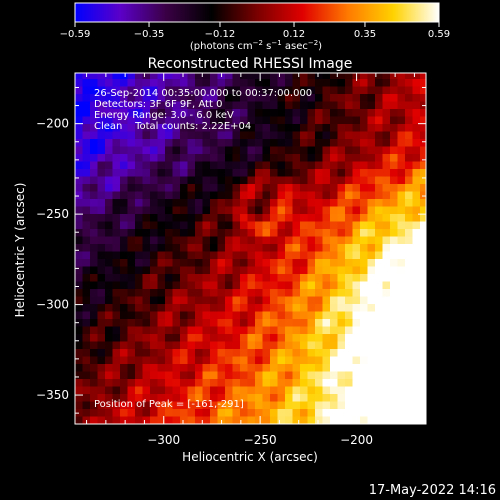 The width and height of the screenshot is (500, 500). Describe the element at coordinates (52, 305) in the screenshot. I see `y-tick-label: −300` at that location.